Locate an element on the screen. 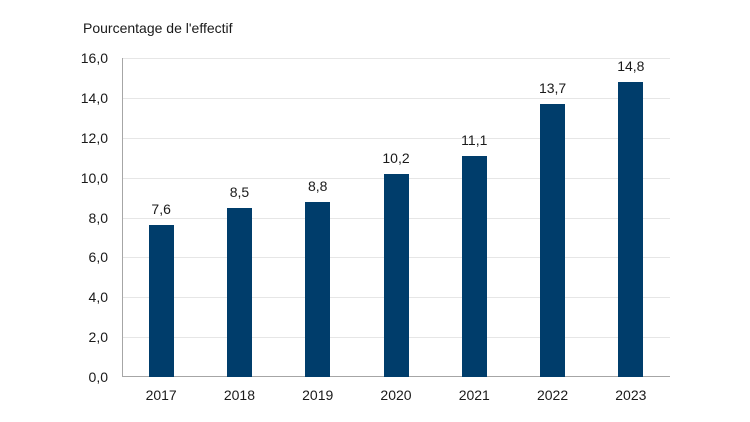  data-label: 10,2 is located at coordinates (396, 157).